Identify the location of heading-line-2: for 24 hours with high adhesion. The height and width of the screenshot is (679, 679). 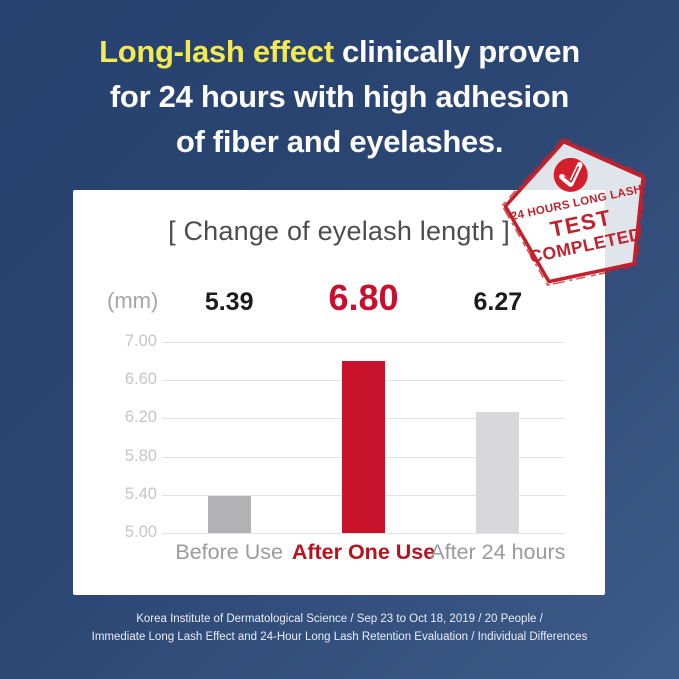
(339, 96).